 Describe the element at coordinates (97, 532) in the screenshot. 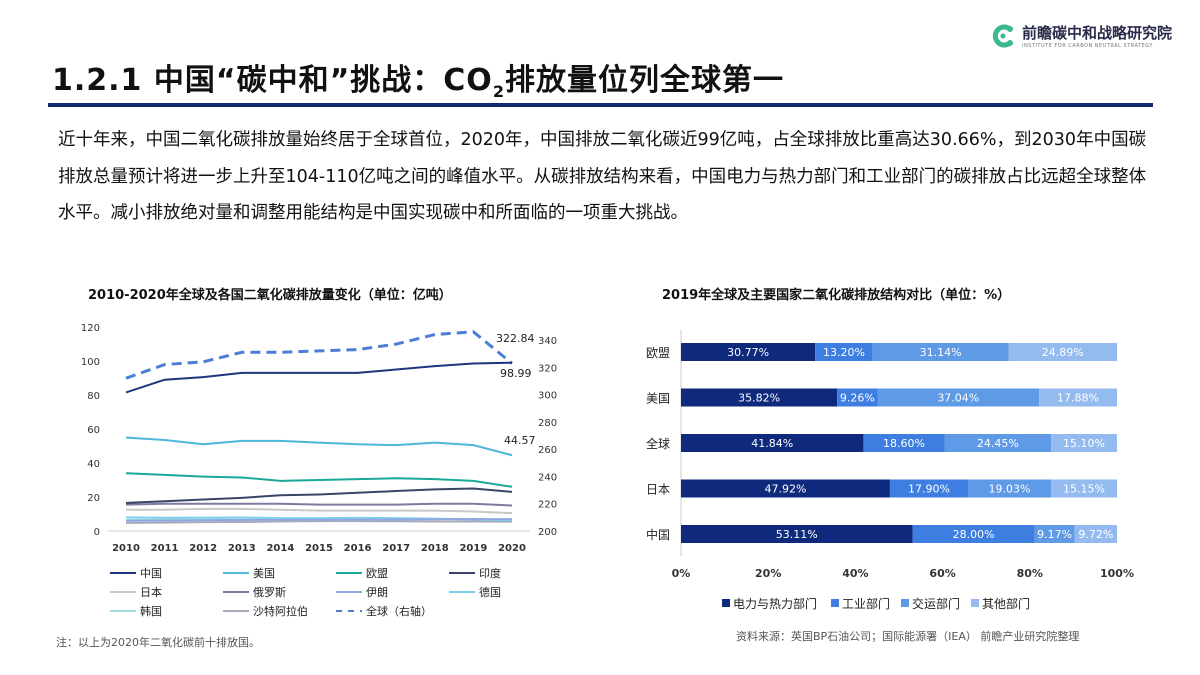

I see `y-tick-label: 0` at that location.